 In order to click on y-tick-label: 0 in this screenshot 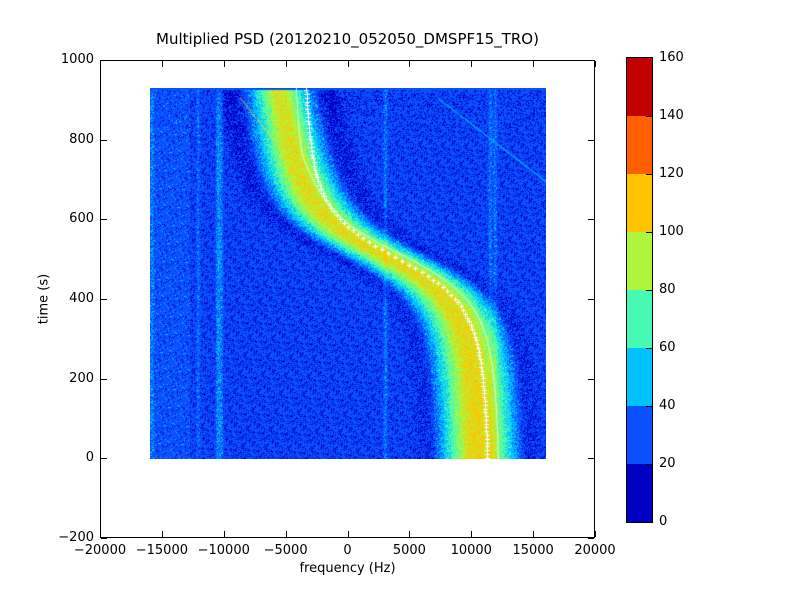, I will do `click(89, 458)`.